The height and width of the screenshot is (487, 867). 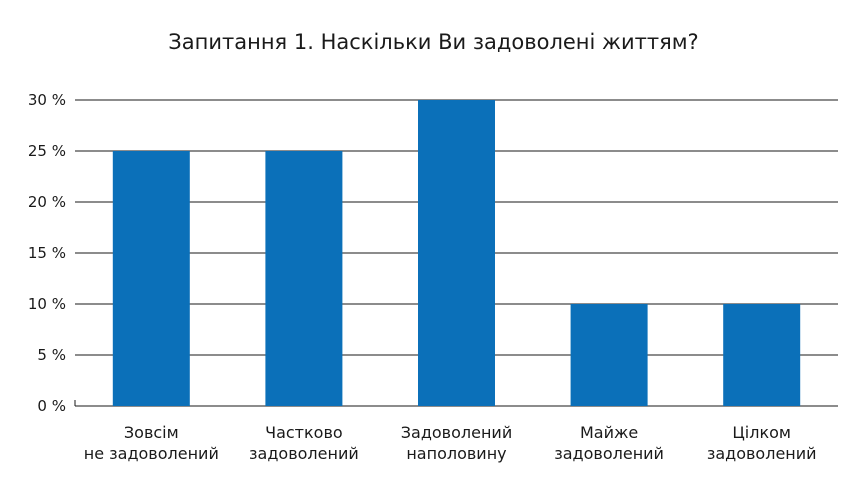 I want to click on y-tick-label: 25 %, so click(x=47, y=151).